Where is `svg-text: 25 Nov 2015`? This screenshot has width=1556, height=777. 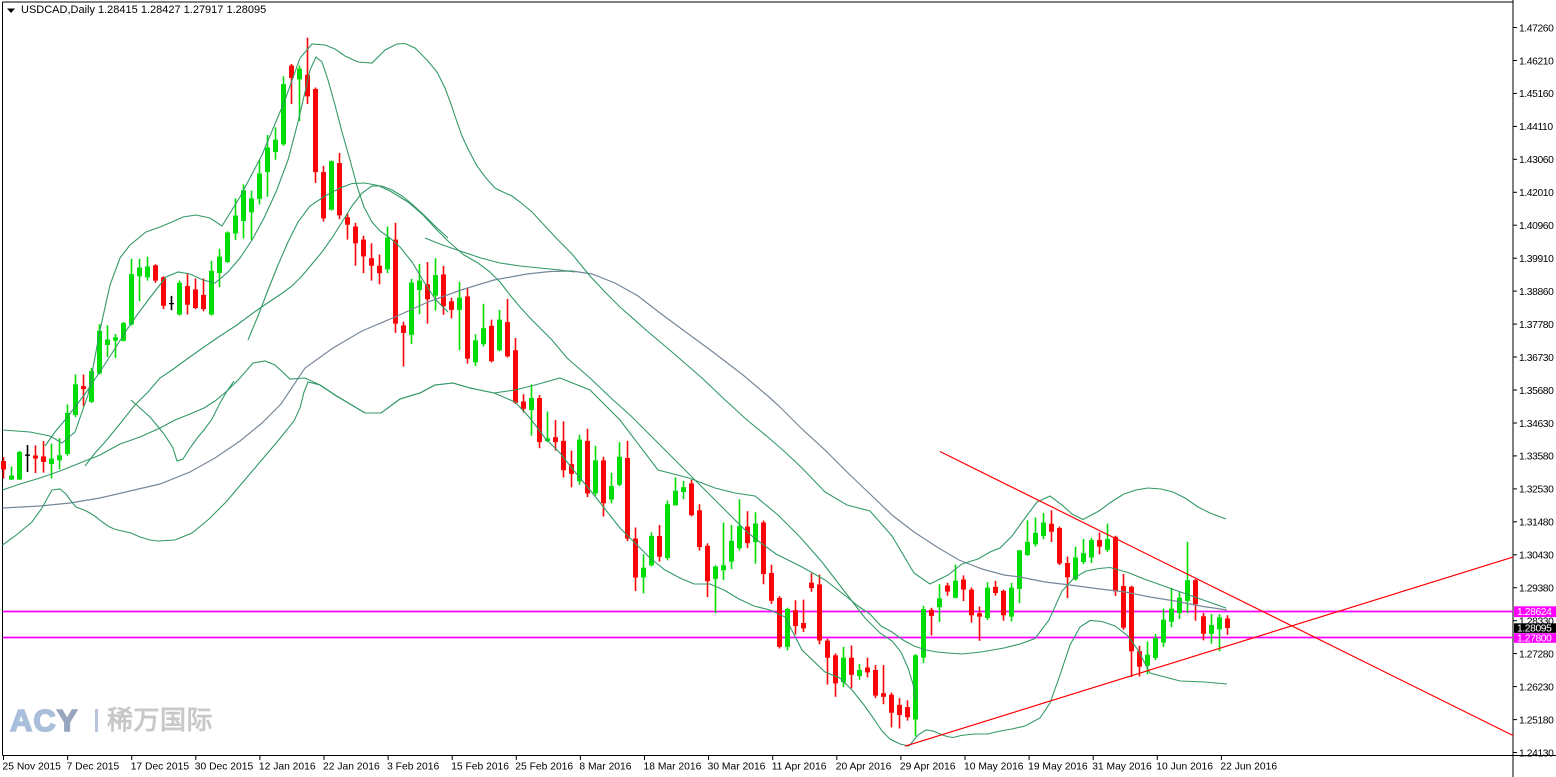 svg-text: 25 Nov 2015 is located at coordinates (32, 767).